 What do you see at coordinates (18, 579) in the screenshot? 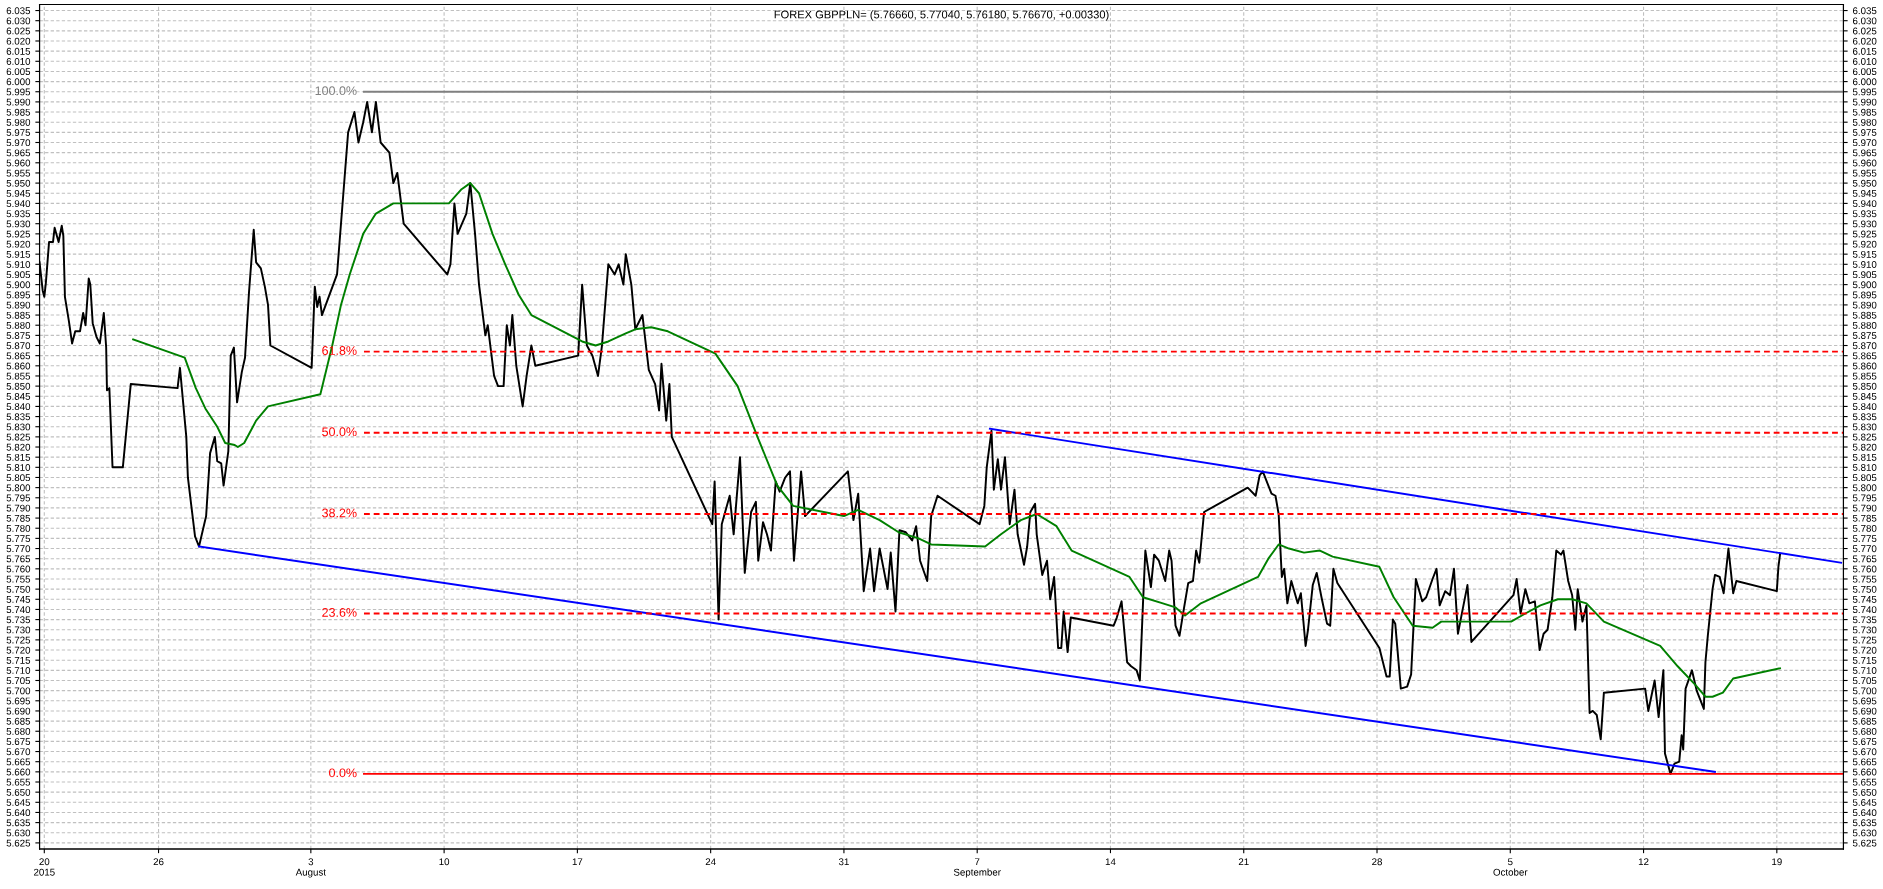
I see `y-tick-label: 5.755` at bounding box center [18, 579].